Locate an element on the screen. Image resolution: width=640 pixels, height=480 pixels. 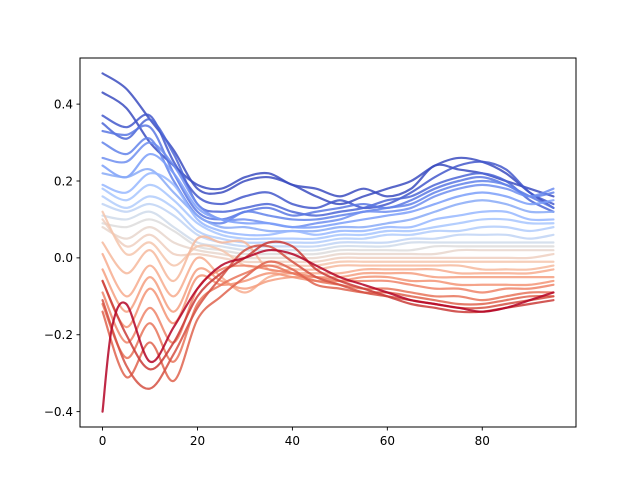
y-tick-label: 0.0 is located at coordinates (63, 258).